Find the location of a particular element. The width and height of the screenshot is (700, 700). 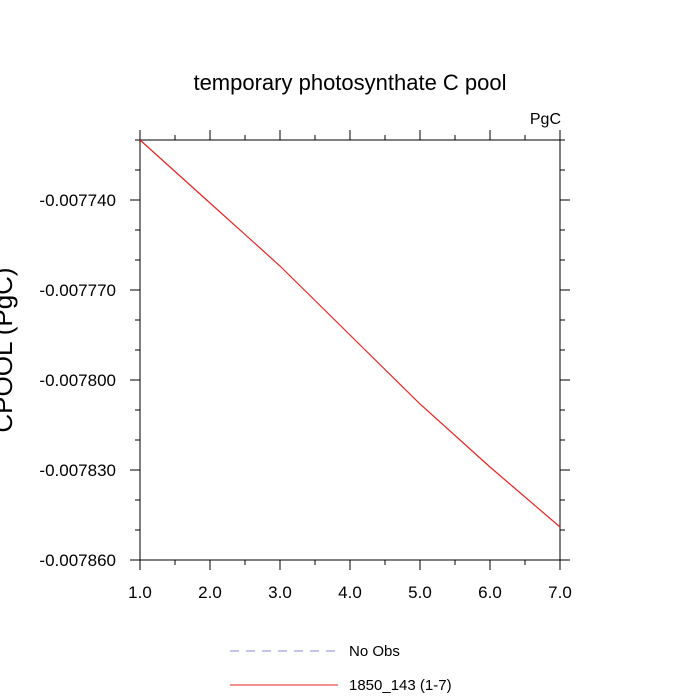

y-axis-title: CPOOL (PgC) is located at coordinates (9, 349).